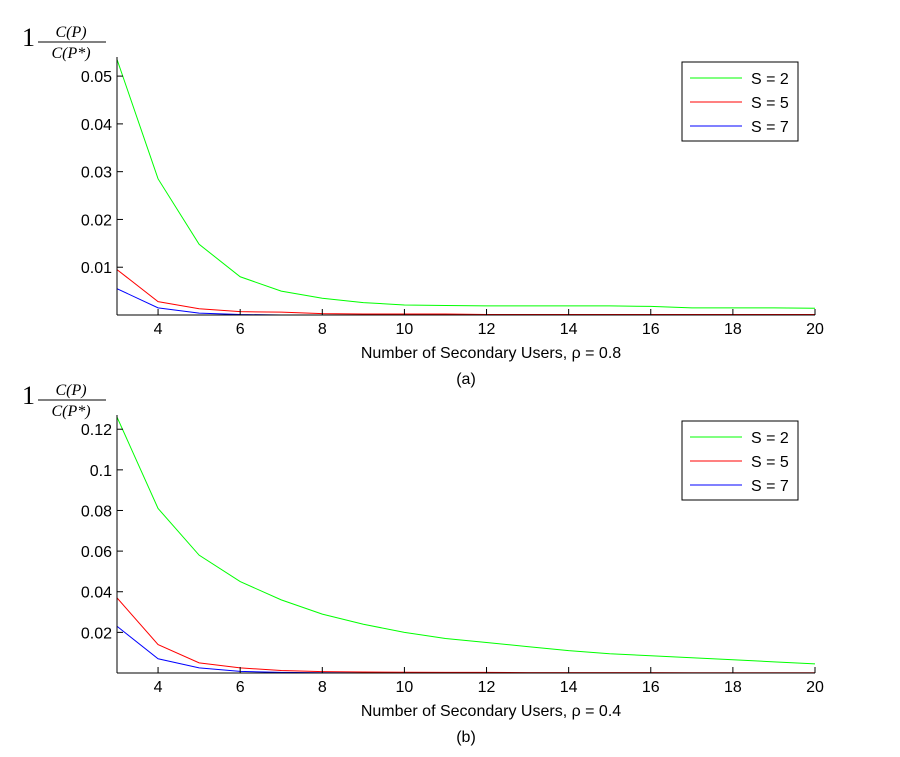 This screenshot has height=757, width=900. What do you see at coordinates (466, 737) in the screenshot?
I see `panel-caption: (b)` at bounding box center [466, 737].